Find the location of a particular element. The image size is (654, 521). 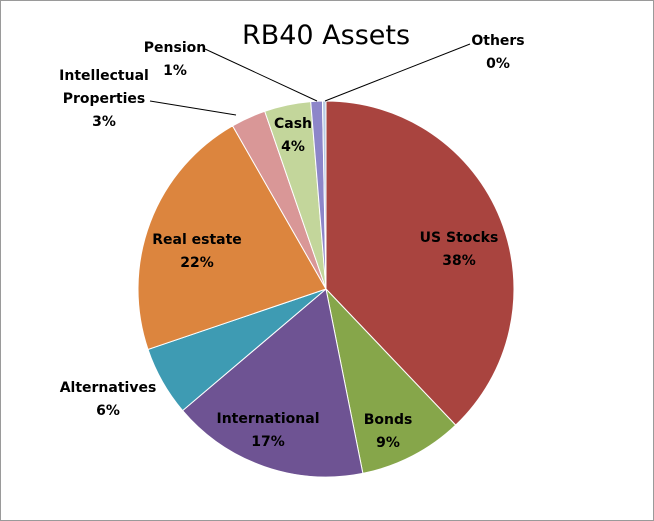

slice-label-cash: Cash 4% is located at coordinates (293, 135).